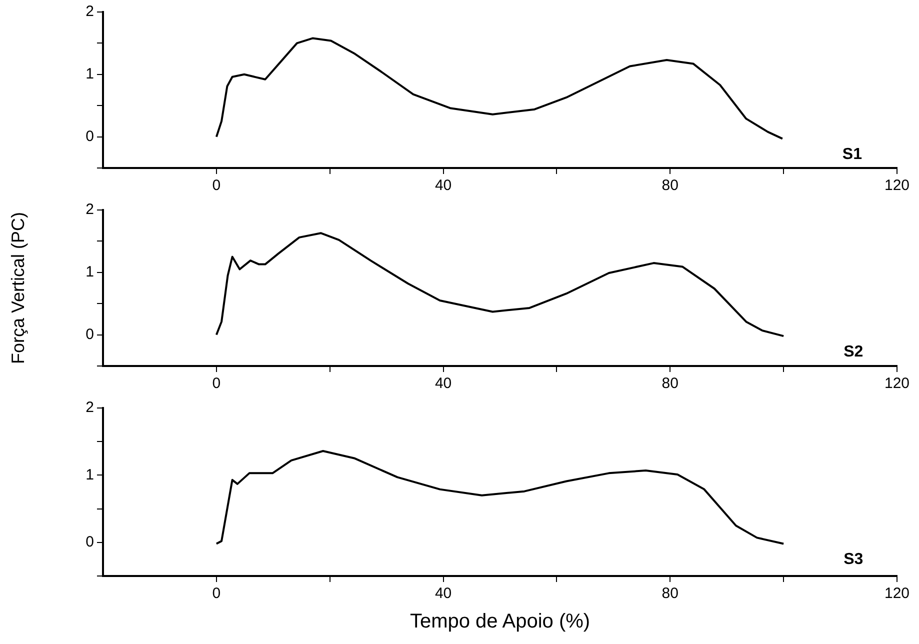 This screenshot has height=644, width=919. I want to click on x-axis-title: Tempo de Apoio (%), so click(500, 621).